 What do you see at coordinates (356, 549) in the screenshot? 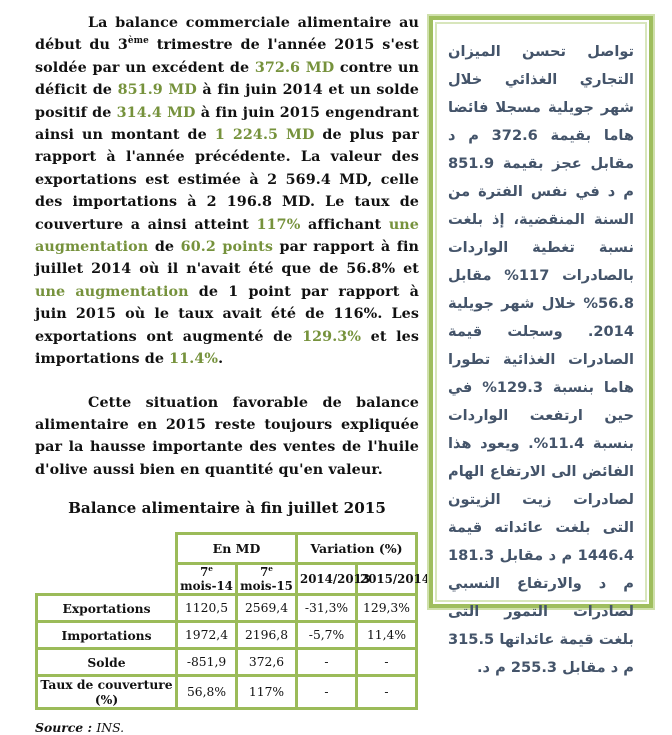
I see `table-group-header: Variation (%)` at bounding box center [356, 549].